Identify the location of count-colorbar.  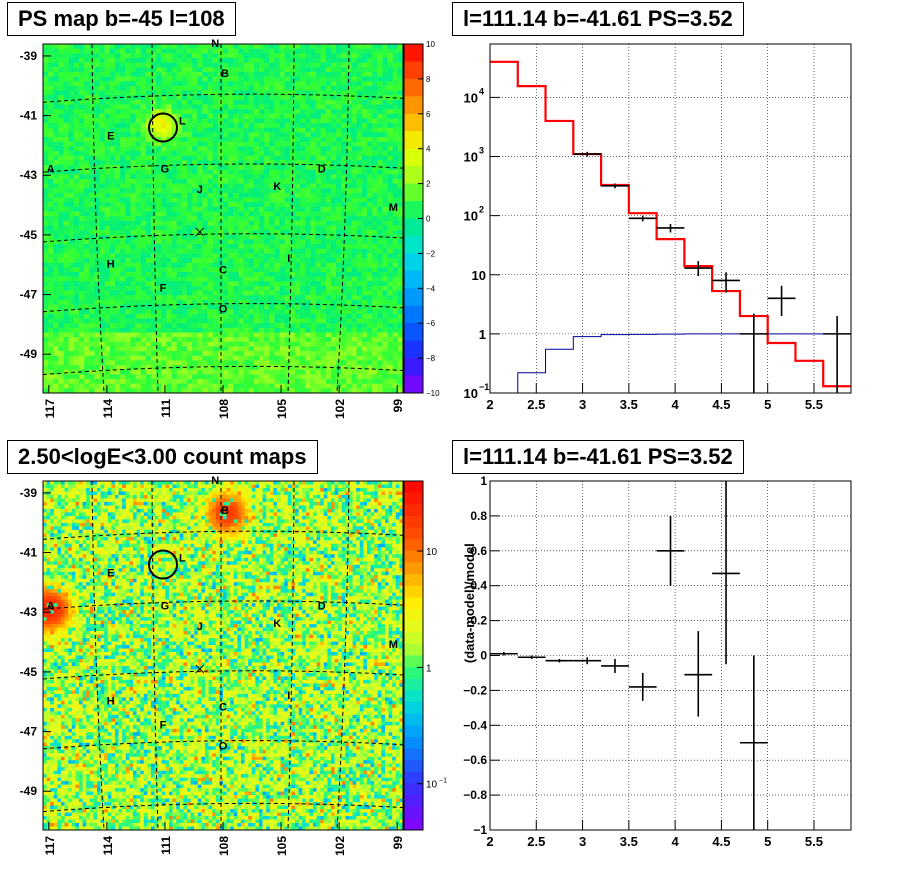
(413, 655).